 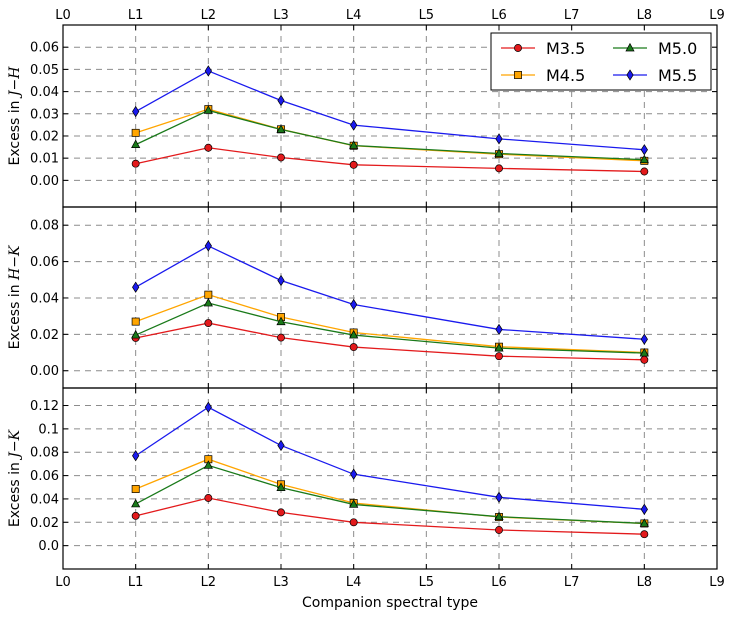 I want to click on panel-3-line-M5.5, so click(x=390, y=458).